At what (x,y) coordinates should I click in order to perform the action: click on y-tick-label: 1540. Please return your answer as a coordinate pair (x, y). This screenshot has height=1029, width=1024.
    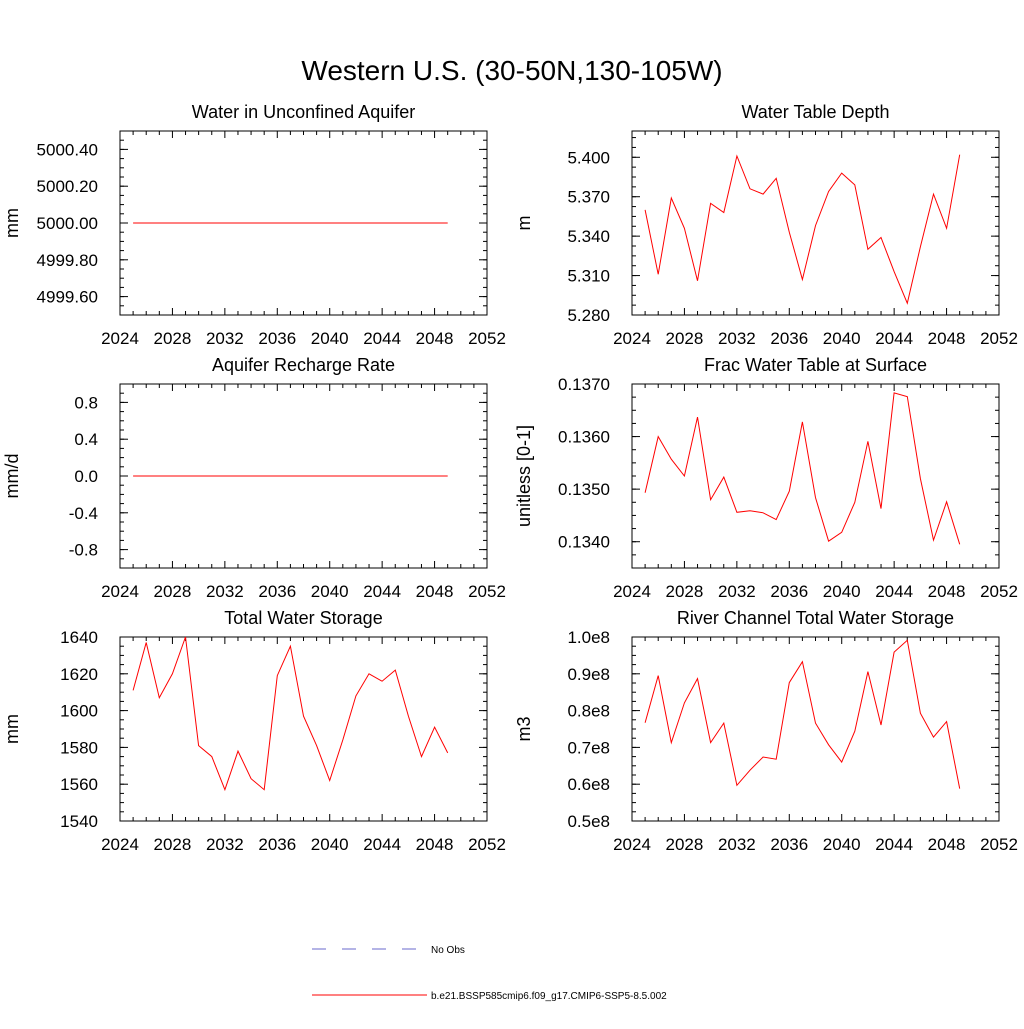
    Looking at the image, I should click on (79, 821).